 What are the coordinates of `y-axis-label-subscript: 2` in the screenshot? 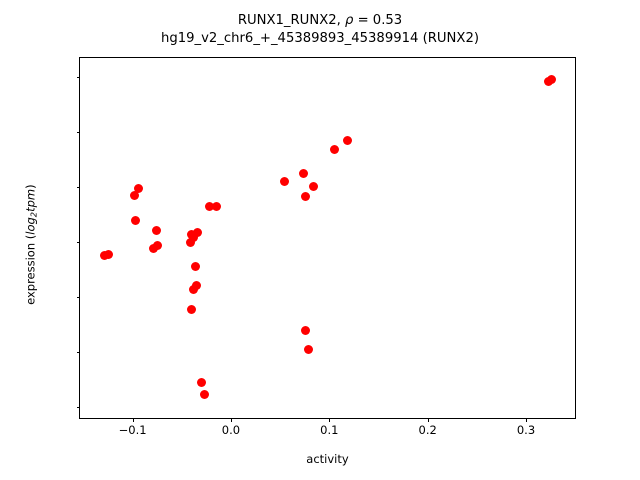 It's located at (33, 214).